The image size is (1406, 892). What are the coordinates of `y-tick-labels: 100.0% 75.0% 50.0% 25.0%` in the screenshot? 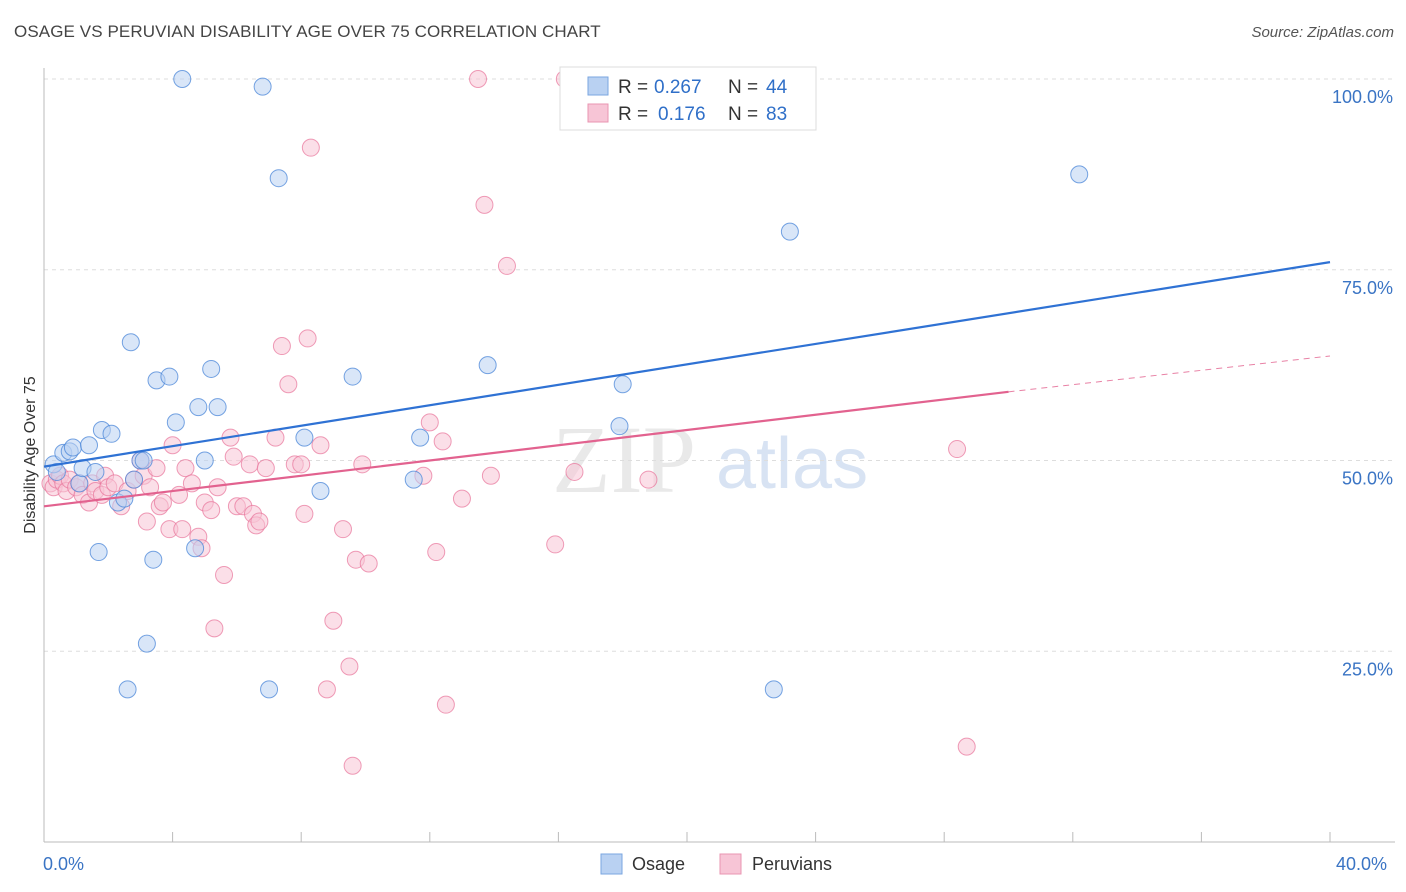 It's located at (1362, 383).